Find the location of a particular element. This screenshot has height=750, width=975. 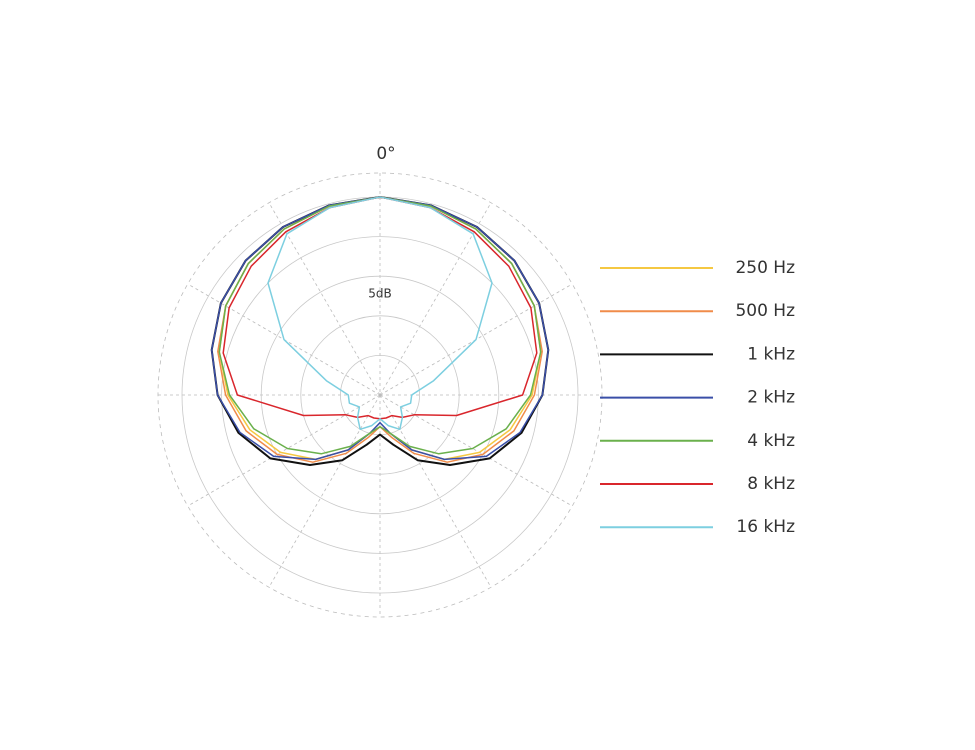

legend-label: 2 kHz is located at coordinates (771, 398).